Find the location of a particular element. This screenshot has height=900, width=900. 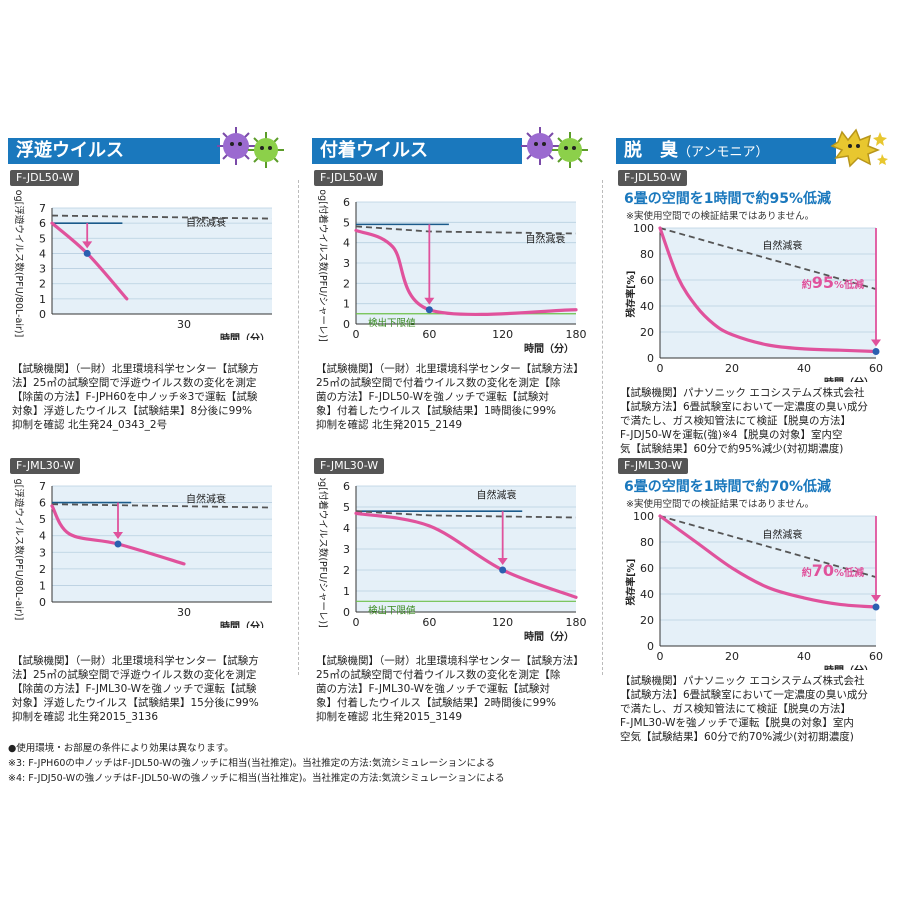

purifier-series is located at coordinates (768, 290).